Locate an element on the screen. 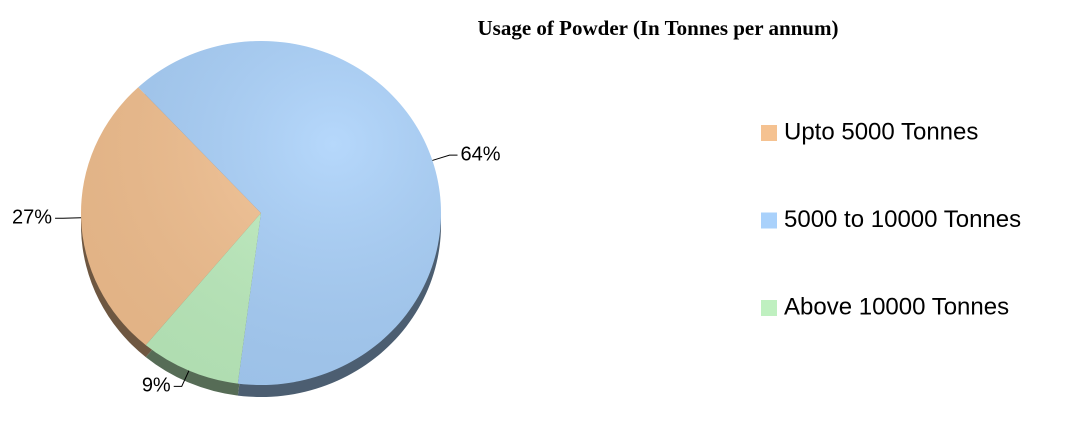  chart-title: Usage of Powder (In Tonnes per annum) is located at coordinates (658, 28).